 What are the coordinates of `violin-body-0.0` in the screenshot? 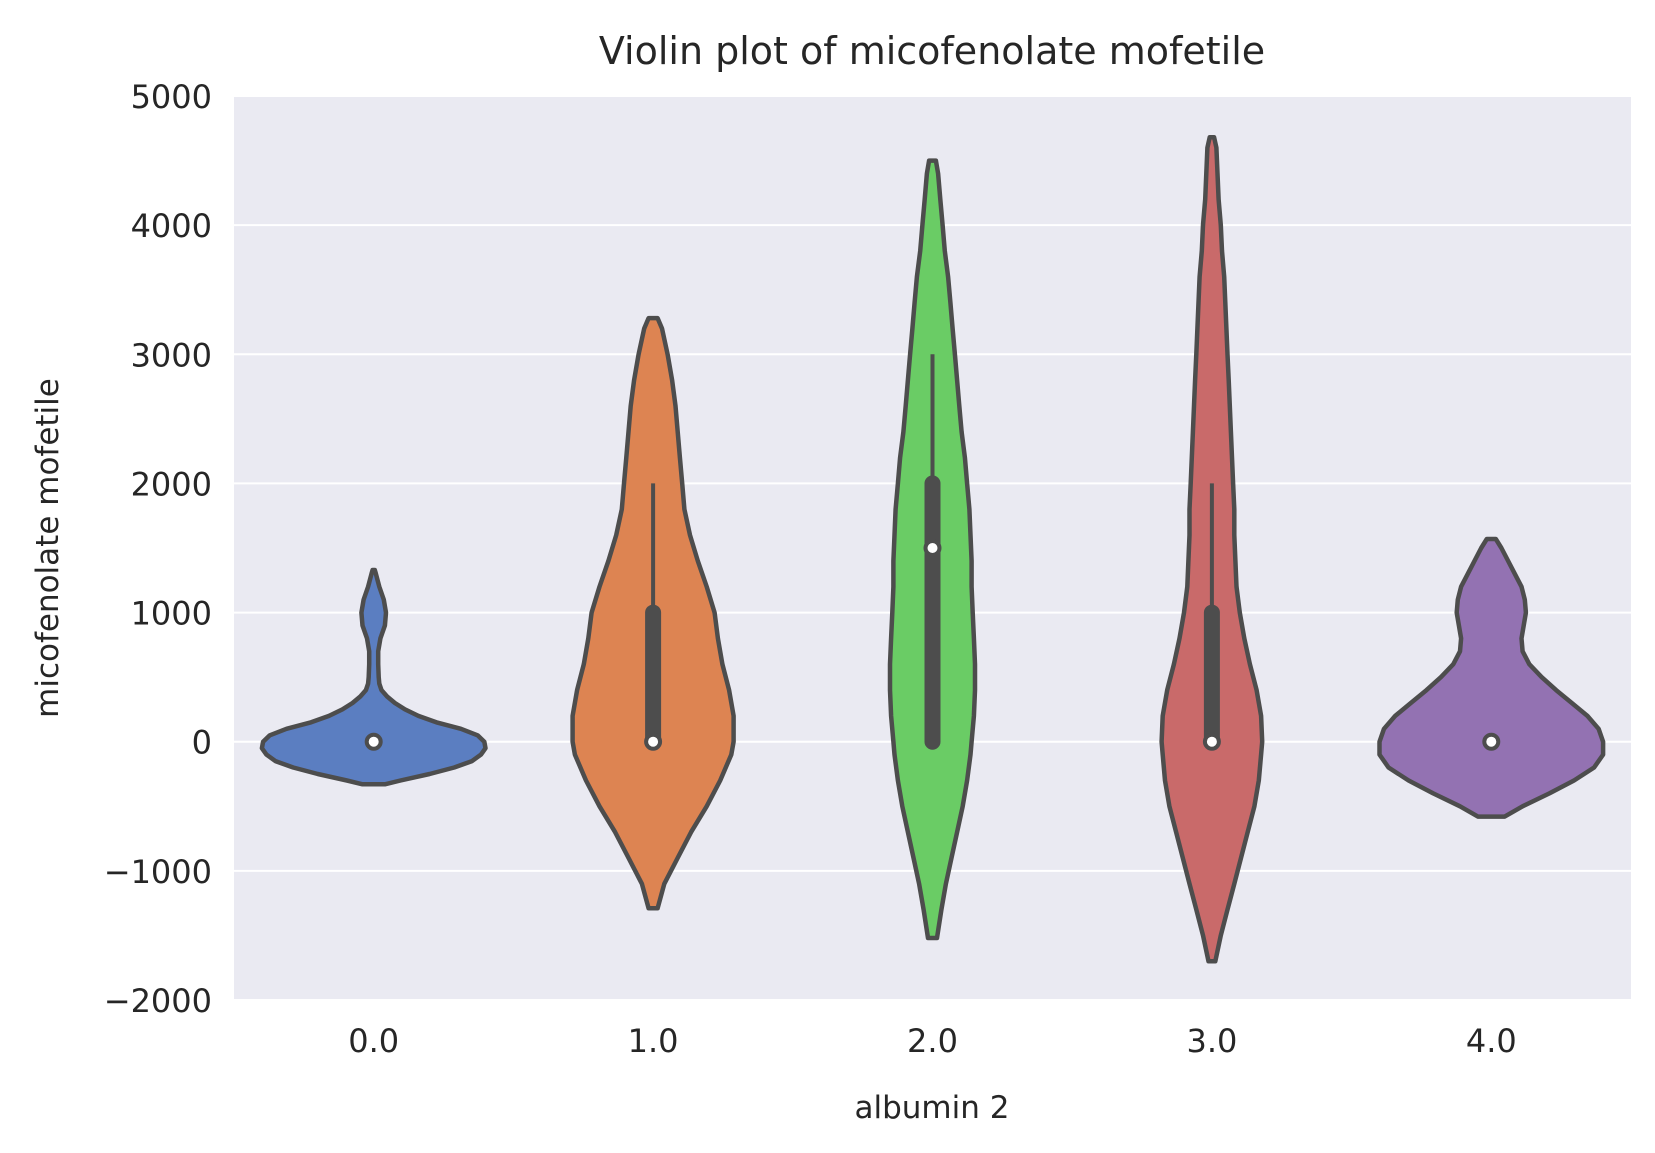 It's located at (373, 677).